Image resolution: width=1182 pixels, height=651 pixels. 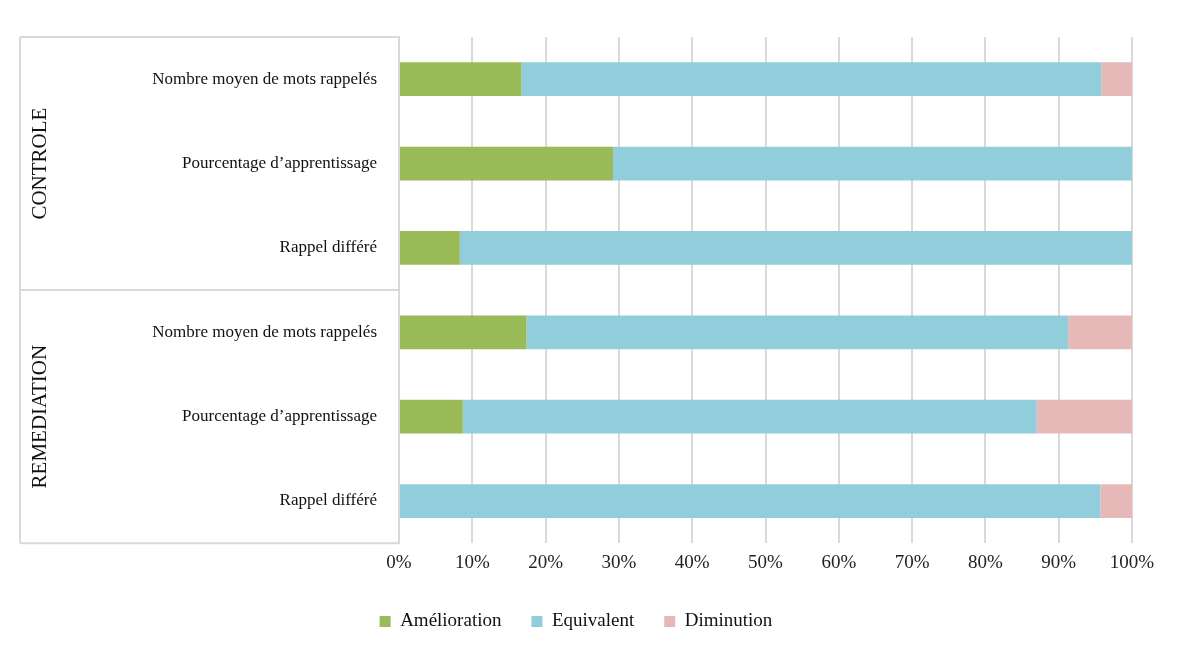 I want to click on x-tick-label: 20%, so click(x=546, y=561).